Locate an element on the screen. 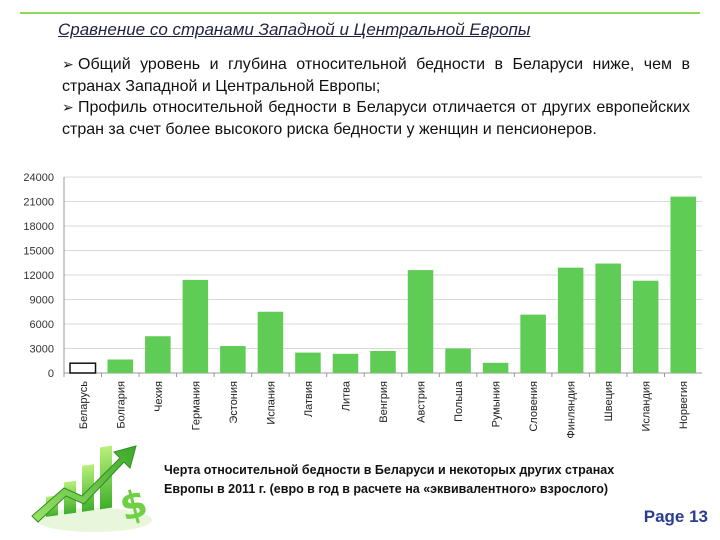 The height and width of the screenshot is (540, 720). x-tick-label: Беларусь is located at coordinates (84, 405).